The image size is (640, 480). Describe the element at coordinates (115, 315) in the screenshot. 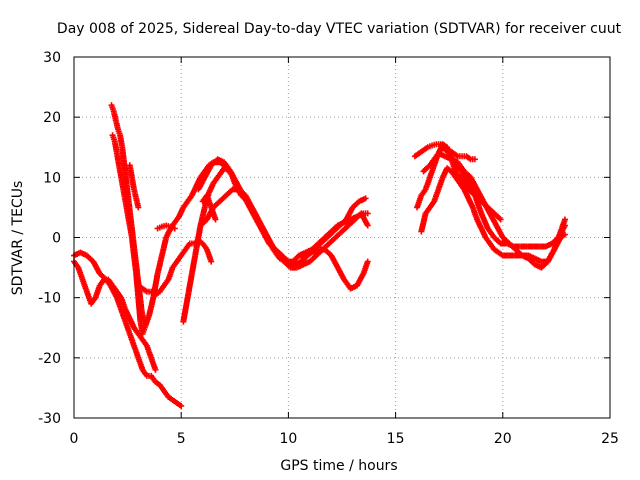

I see `series-track-b` at that location.